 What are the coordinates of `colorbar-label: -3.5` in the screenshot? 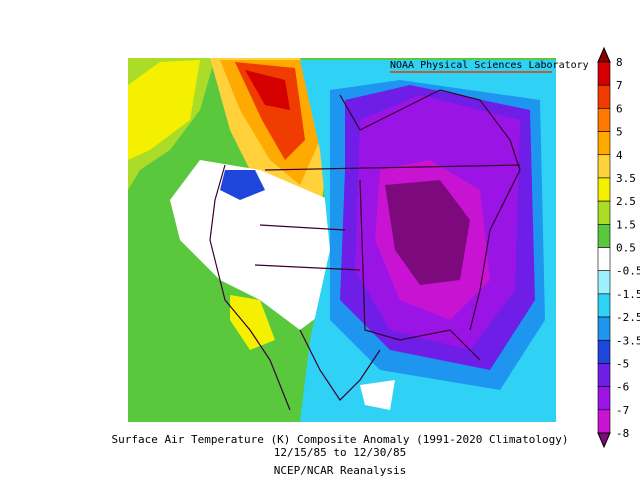 It's located at (628, 340).